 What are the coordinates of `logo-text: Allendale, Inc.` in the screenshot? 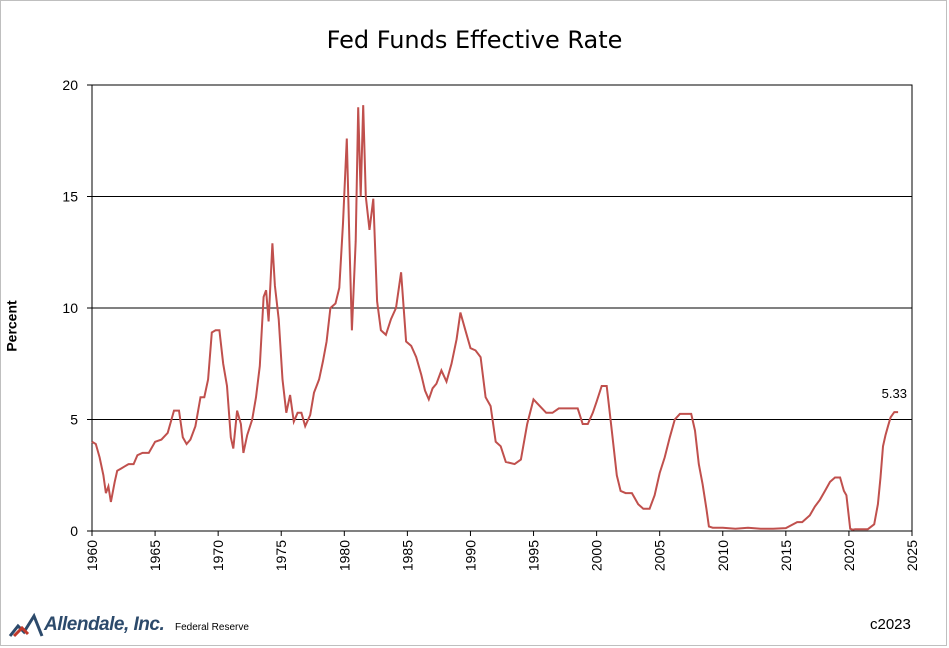 It's located at (104, 624).